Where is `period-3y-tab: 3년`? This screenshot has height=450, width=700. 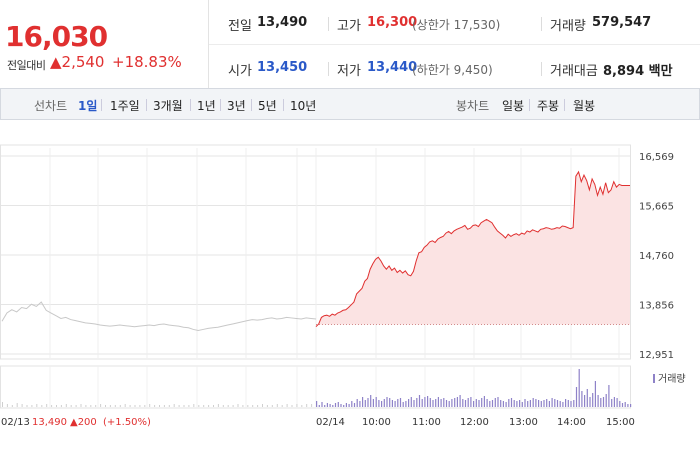 period-3y-tab: 3년 is located at coordinates (236, 106).